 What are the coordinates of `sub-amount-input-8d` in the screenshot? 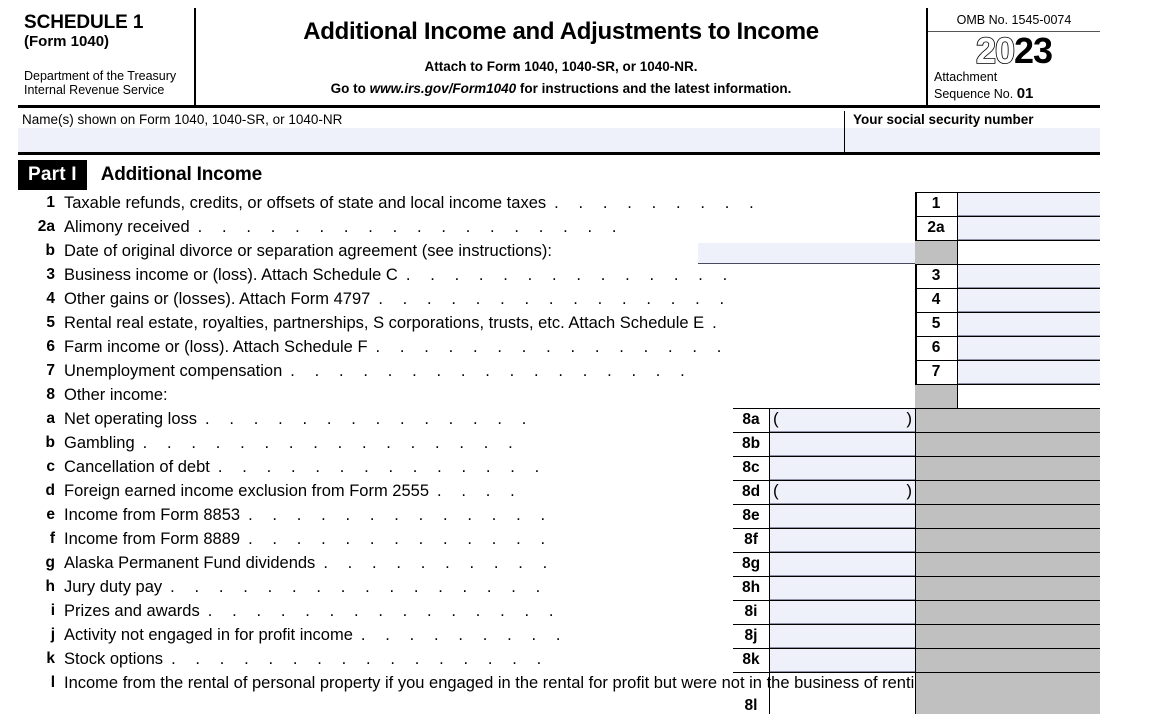 It's located at (842, 492).